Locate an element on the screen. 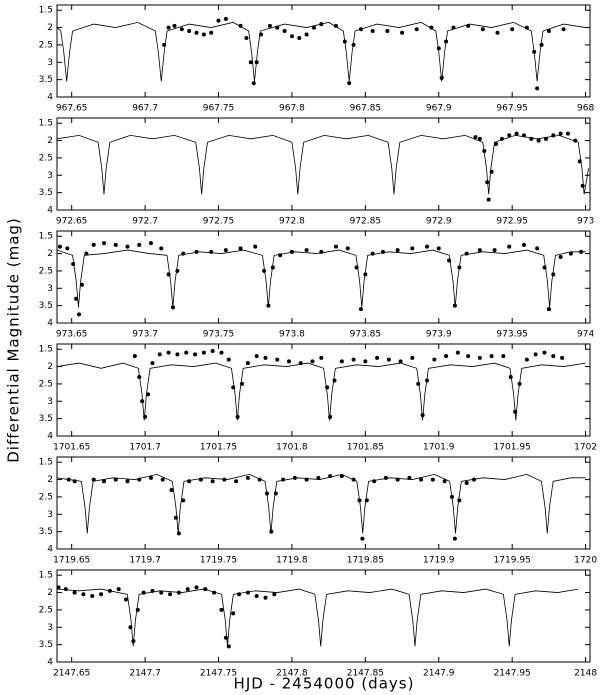  x-tick-label: 2147.8 is located at coordinates (292, 674).